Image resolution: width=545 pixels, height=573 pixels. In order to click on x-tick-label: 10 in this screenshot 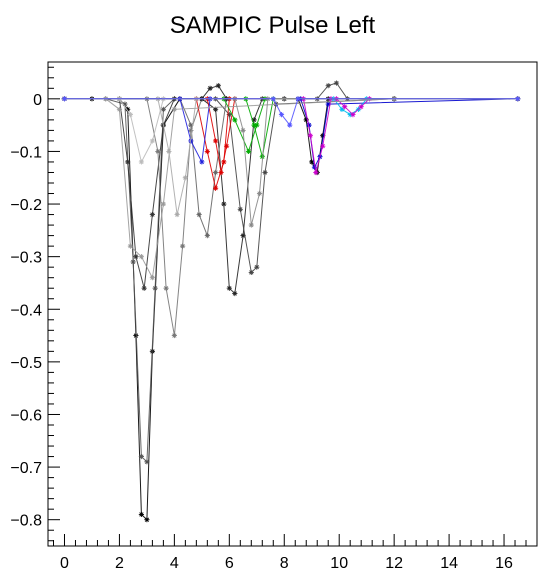, I will do `click(339, 563)`.